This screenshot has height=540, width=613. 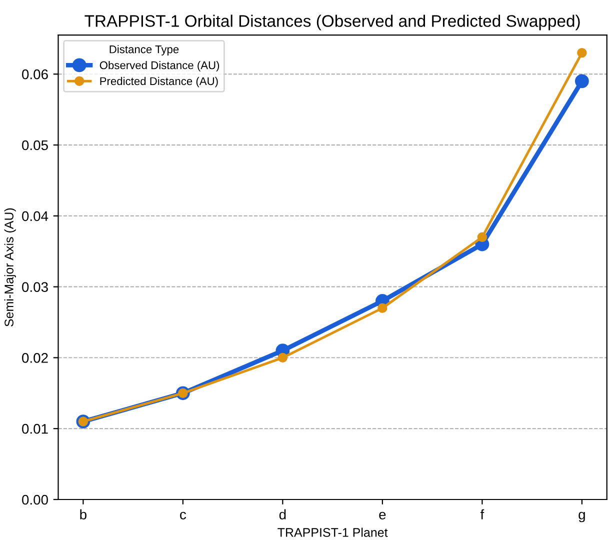 I want to click on legend-label: Predicted Distance (AU), so click(x=159, y=82).